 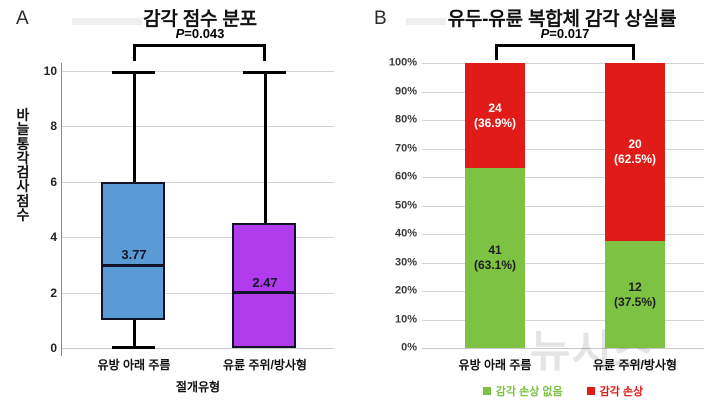 I want to click on ytick-a-0: 0, so click(x=53, y=348).